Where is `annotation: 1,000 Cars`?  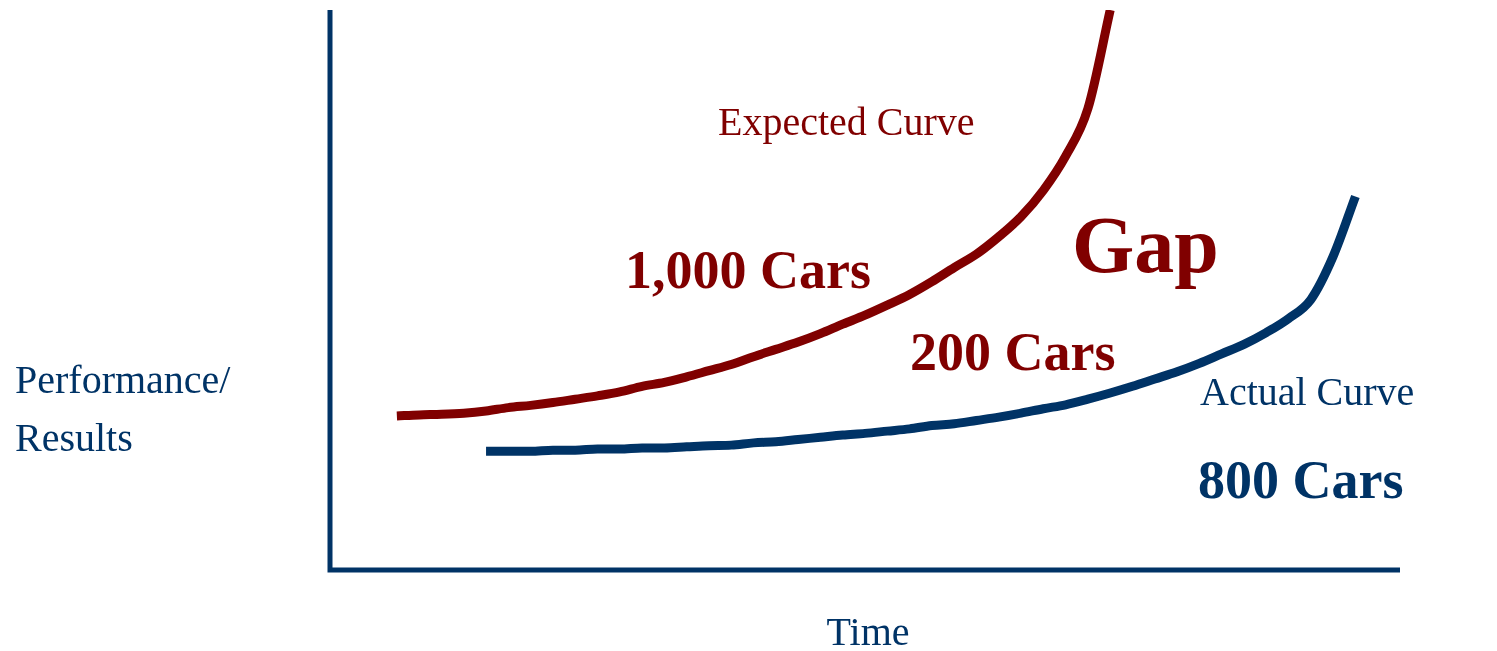
annotation: 1,000 Cars is located at coordinates (748, 270).